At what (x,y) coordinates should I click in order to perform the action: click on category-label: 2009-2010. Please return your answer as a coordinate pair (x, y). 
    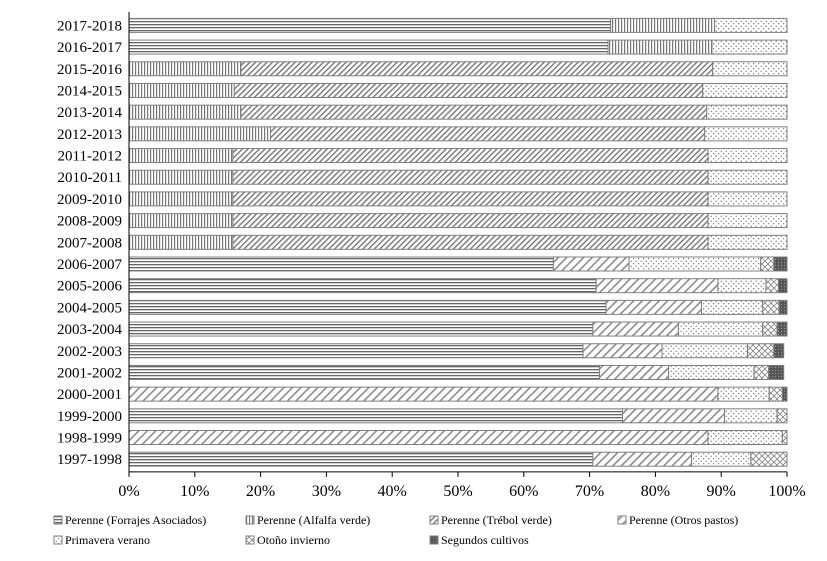
    Looking at the image, I should click on (89, 200).